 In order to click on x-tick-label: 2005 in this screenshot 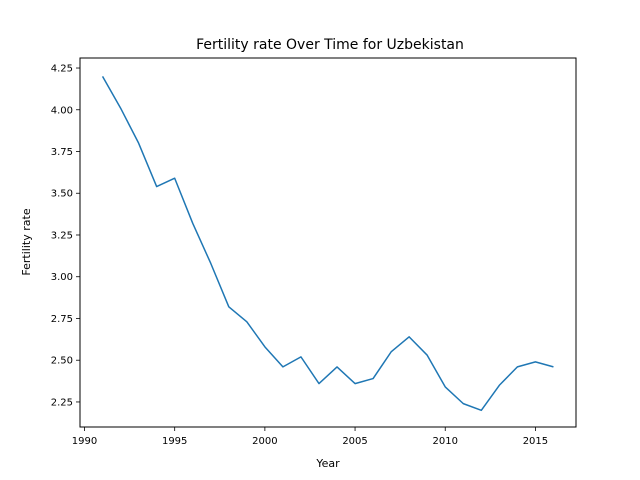, I will do `click(354, 441)`.